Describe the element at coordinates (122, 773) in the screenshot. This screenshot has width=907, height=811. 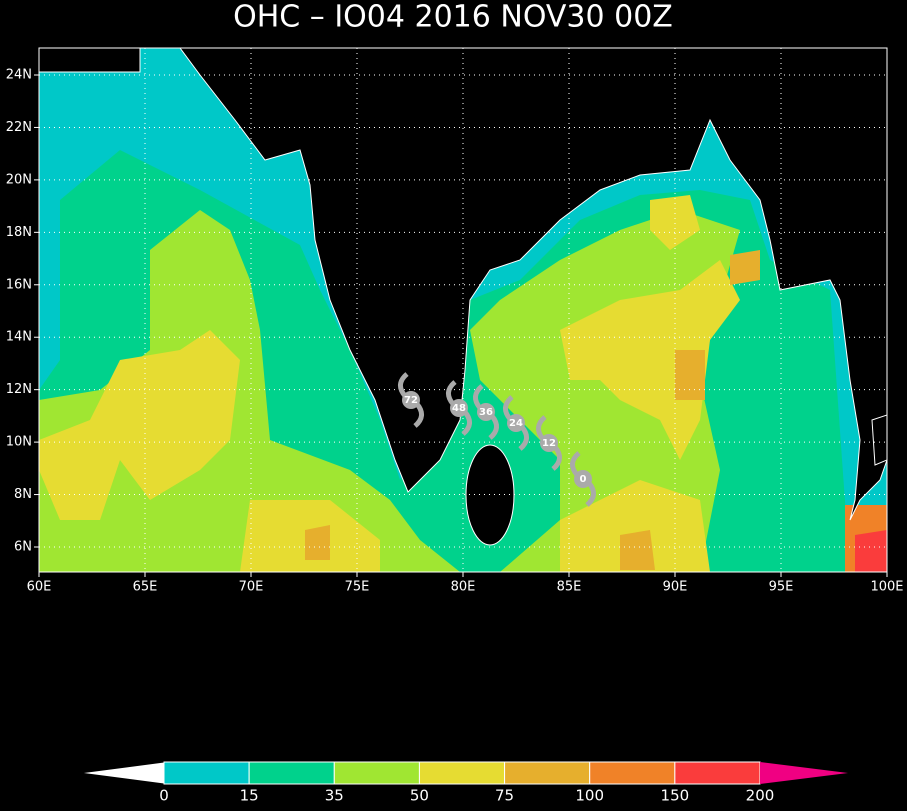
I see `colorbar-under` at that location.